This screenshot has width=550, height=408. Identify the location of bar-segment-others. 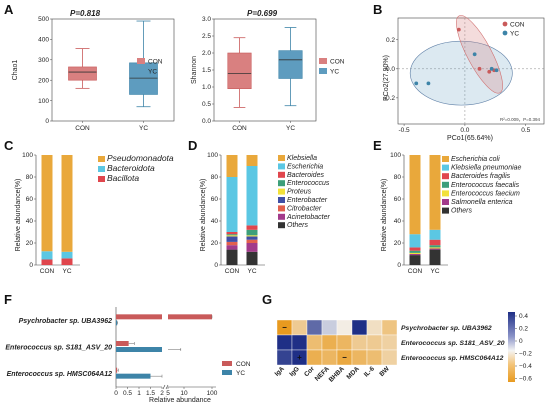
(232, 257).